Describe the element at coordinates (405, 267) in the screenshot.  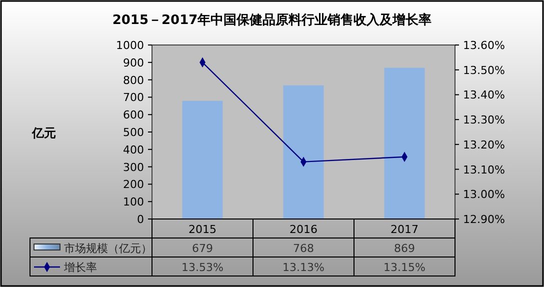
I see `data-label: 13.15%` at that location.